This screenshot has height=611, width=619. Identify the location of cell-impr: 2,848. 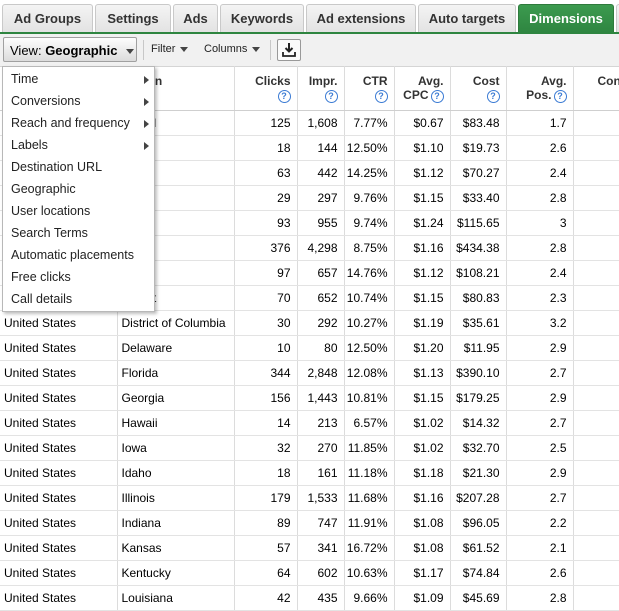
(321, 373).